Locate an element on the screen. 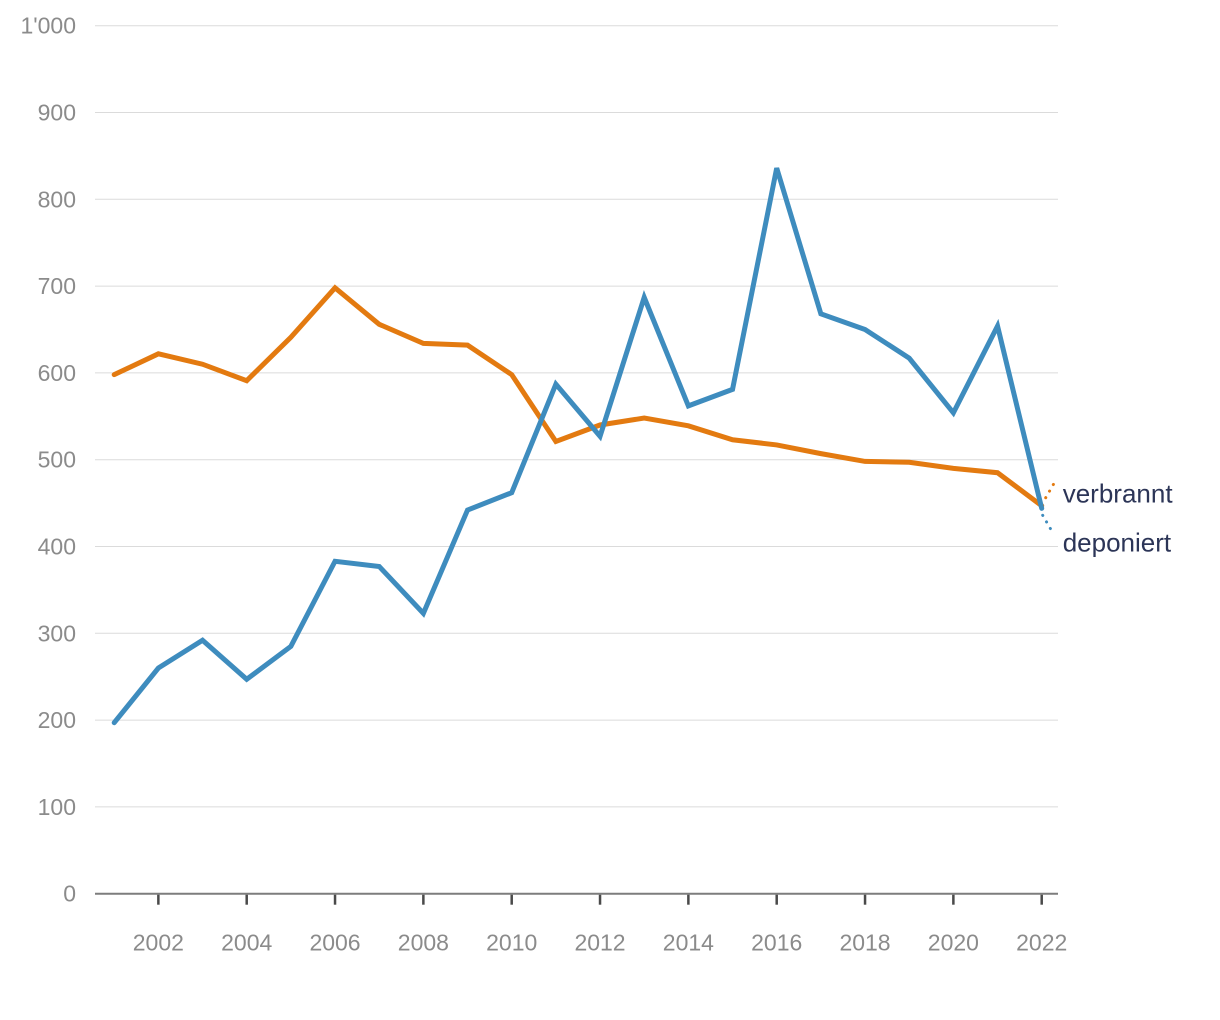 The image size is (1220, 1020). y-tick-label: 1'000 is located at coordinates (48, 26).